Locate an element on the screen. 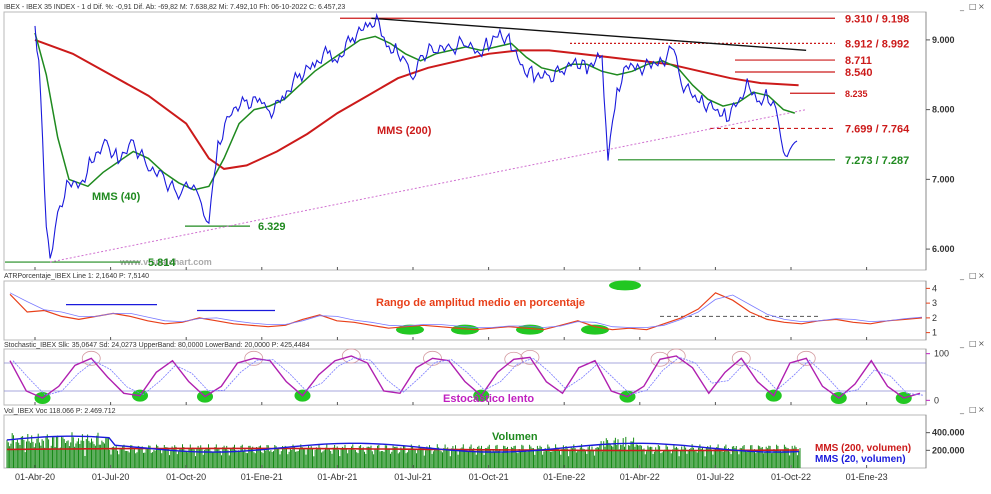 The width and height of the screenshot is (991, 494). x-tick-label: 01-Abr-21 is located at coordinates (337, 477).